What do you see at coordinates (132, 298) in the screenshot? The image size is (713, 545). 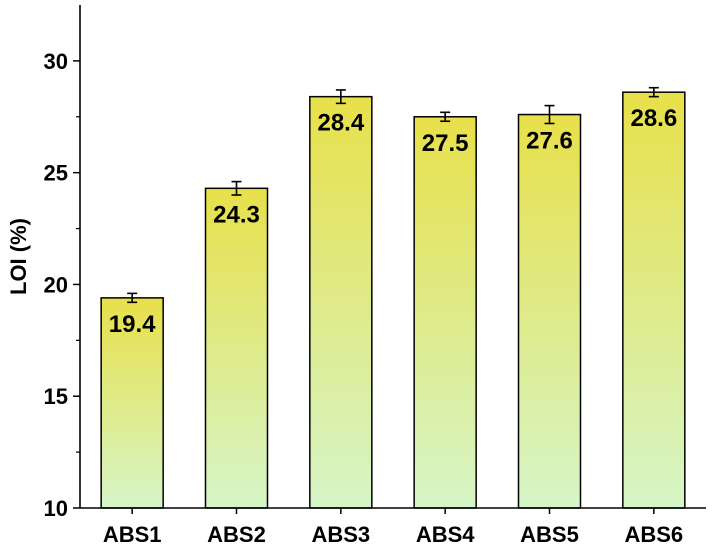 I see `error-bar-abs1` at bounding box center [132, 298].